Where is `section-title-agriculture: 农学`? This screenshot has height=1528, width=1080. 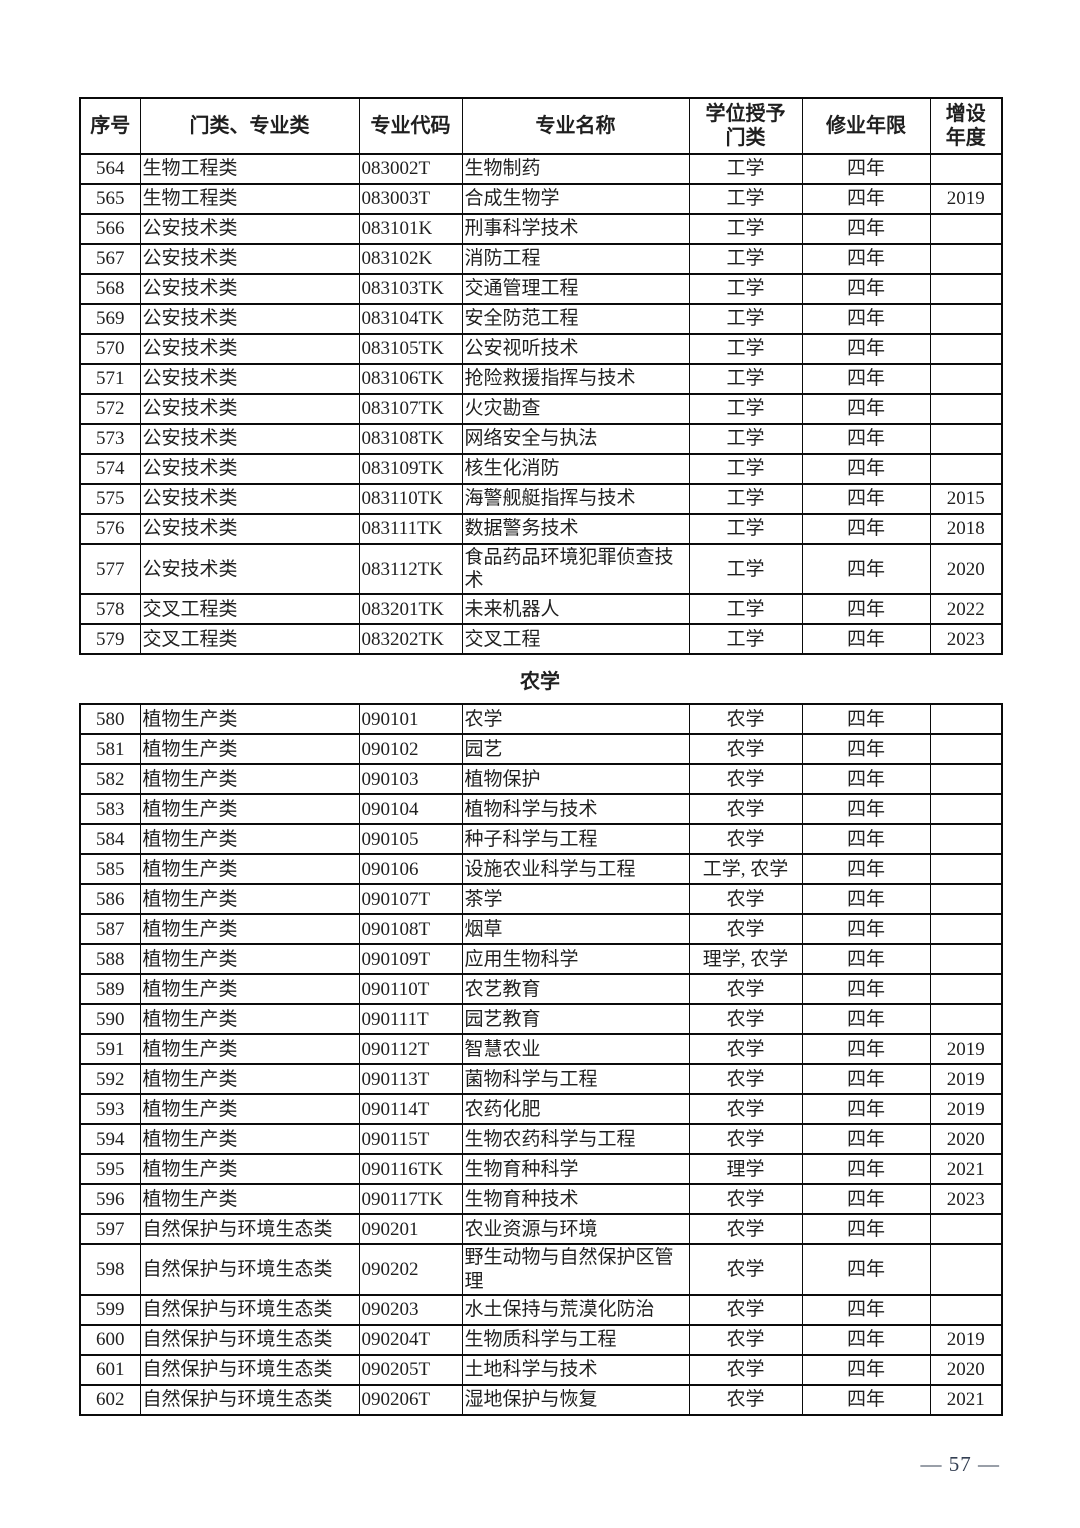
section-title-agriculture: 农学 is located at coordinates (540, 681).